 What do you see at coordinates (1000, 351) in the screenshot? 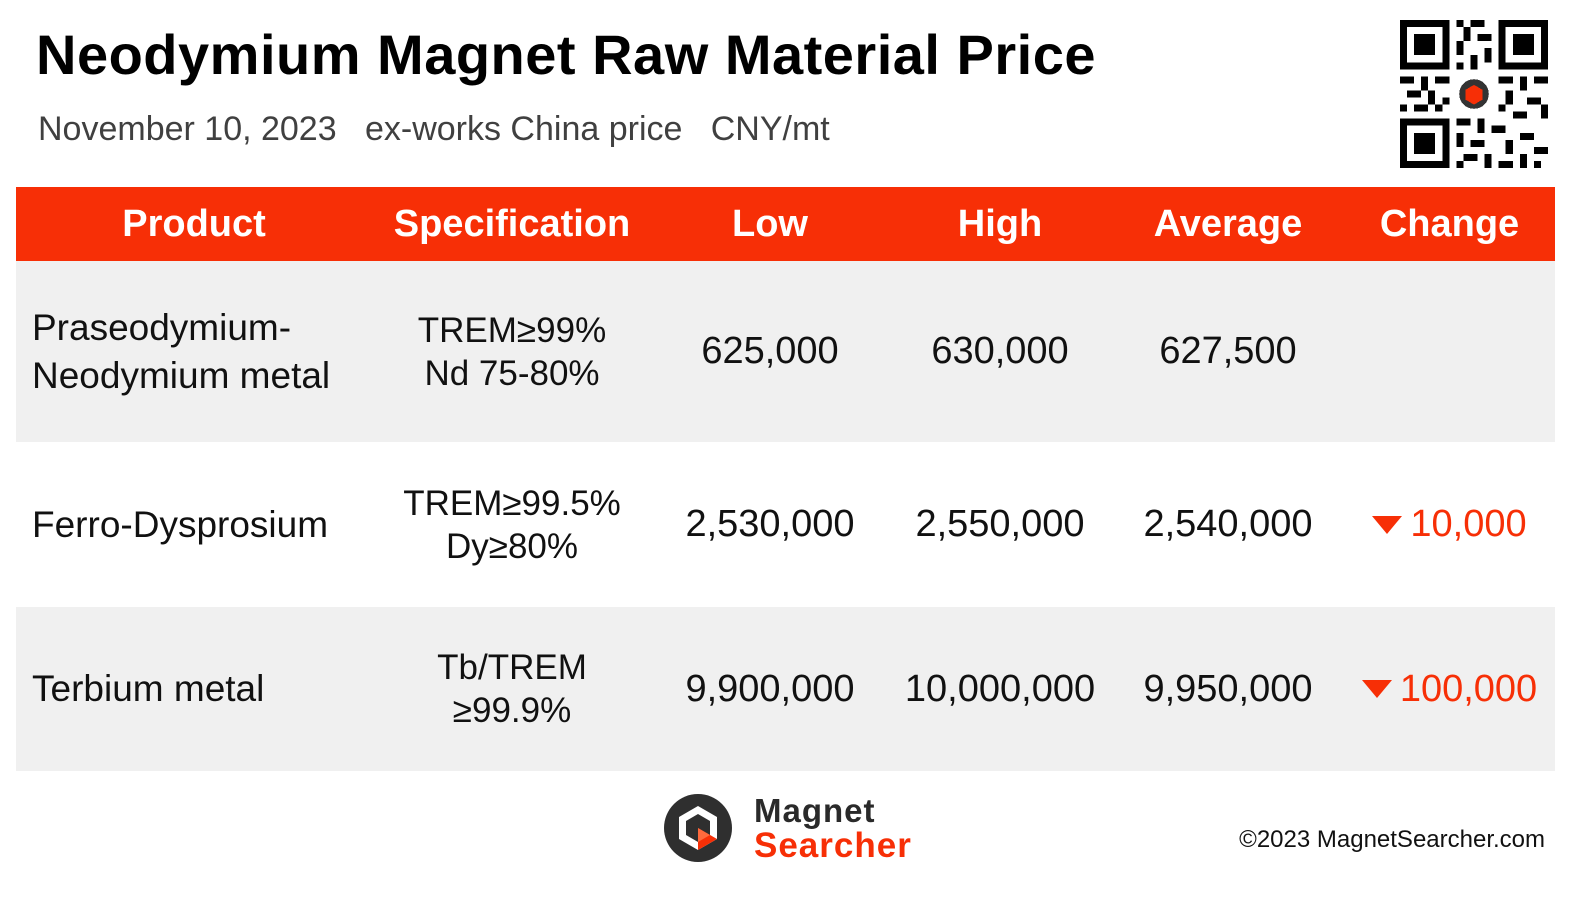
I see `high-price-cell: 630,000` at bounding box center [1000, 351].